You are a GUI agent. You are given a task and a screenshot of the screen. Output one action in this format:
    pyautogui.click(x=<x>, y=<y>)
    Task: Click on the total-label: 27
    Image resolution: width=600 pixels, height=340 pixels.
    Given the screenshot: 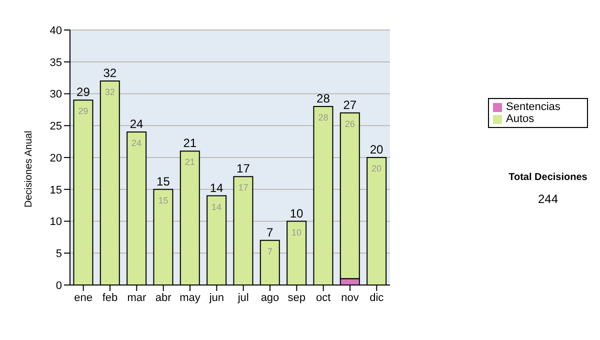 What is the action you would take?
    pyautogui.click(x=350, y=105)
    